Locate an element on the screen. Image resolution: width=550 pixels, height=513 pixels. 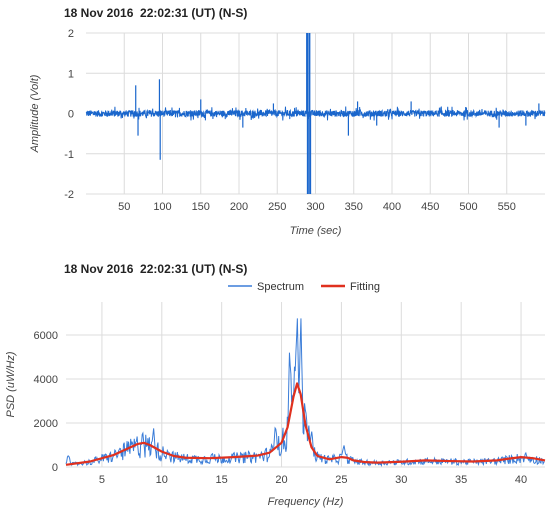
chart1-y-tick-label: -1 is located at coordinates (69, 155).